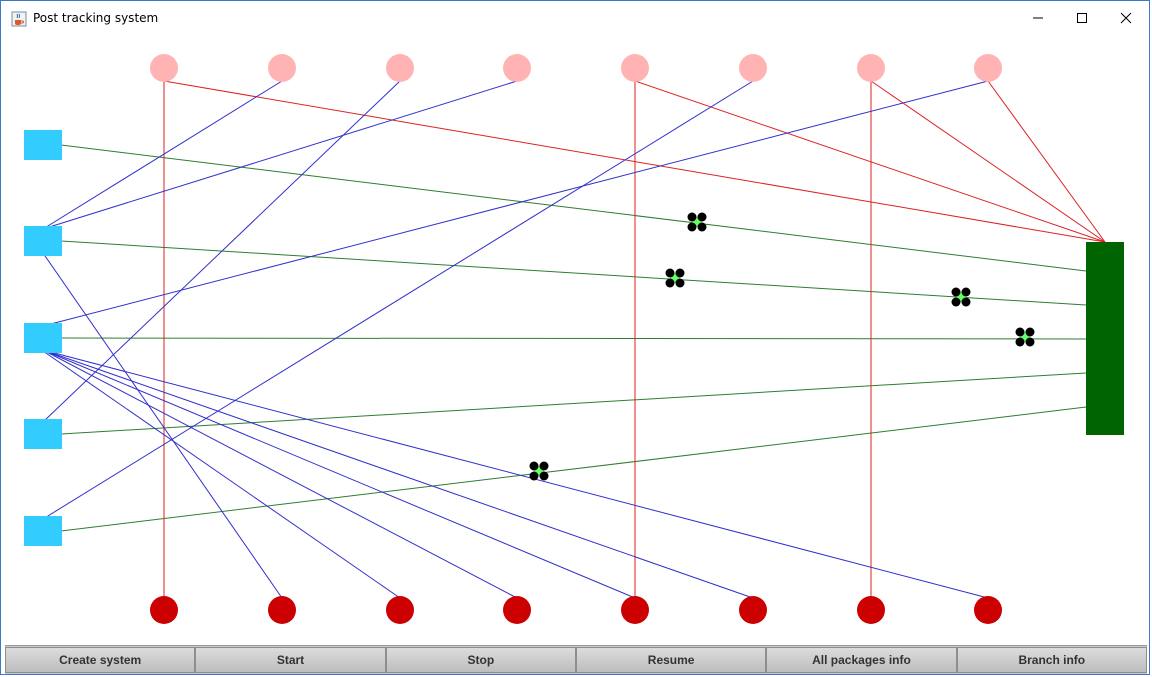  I want to click on minimize-icon, so click(1038, 18).